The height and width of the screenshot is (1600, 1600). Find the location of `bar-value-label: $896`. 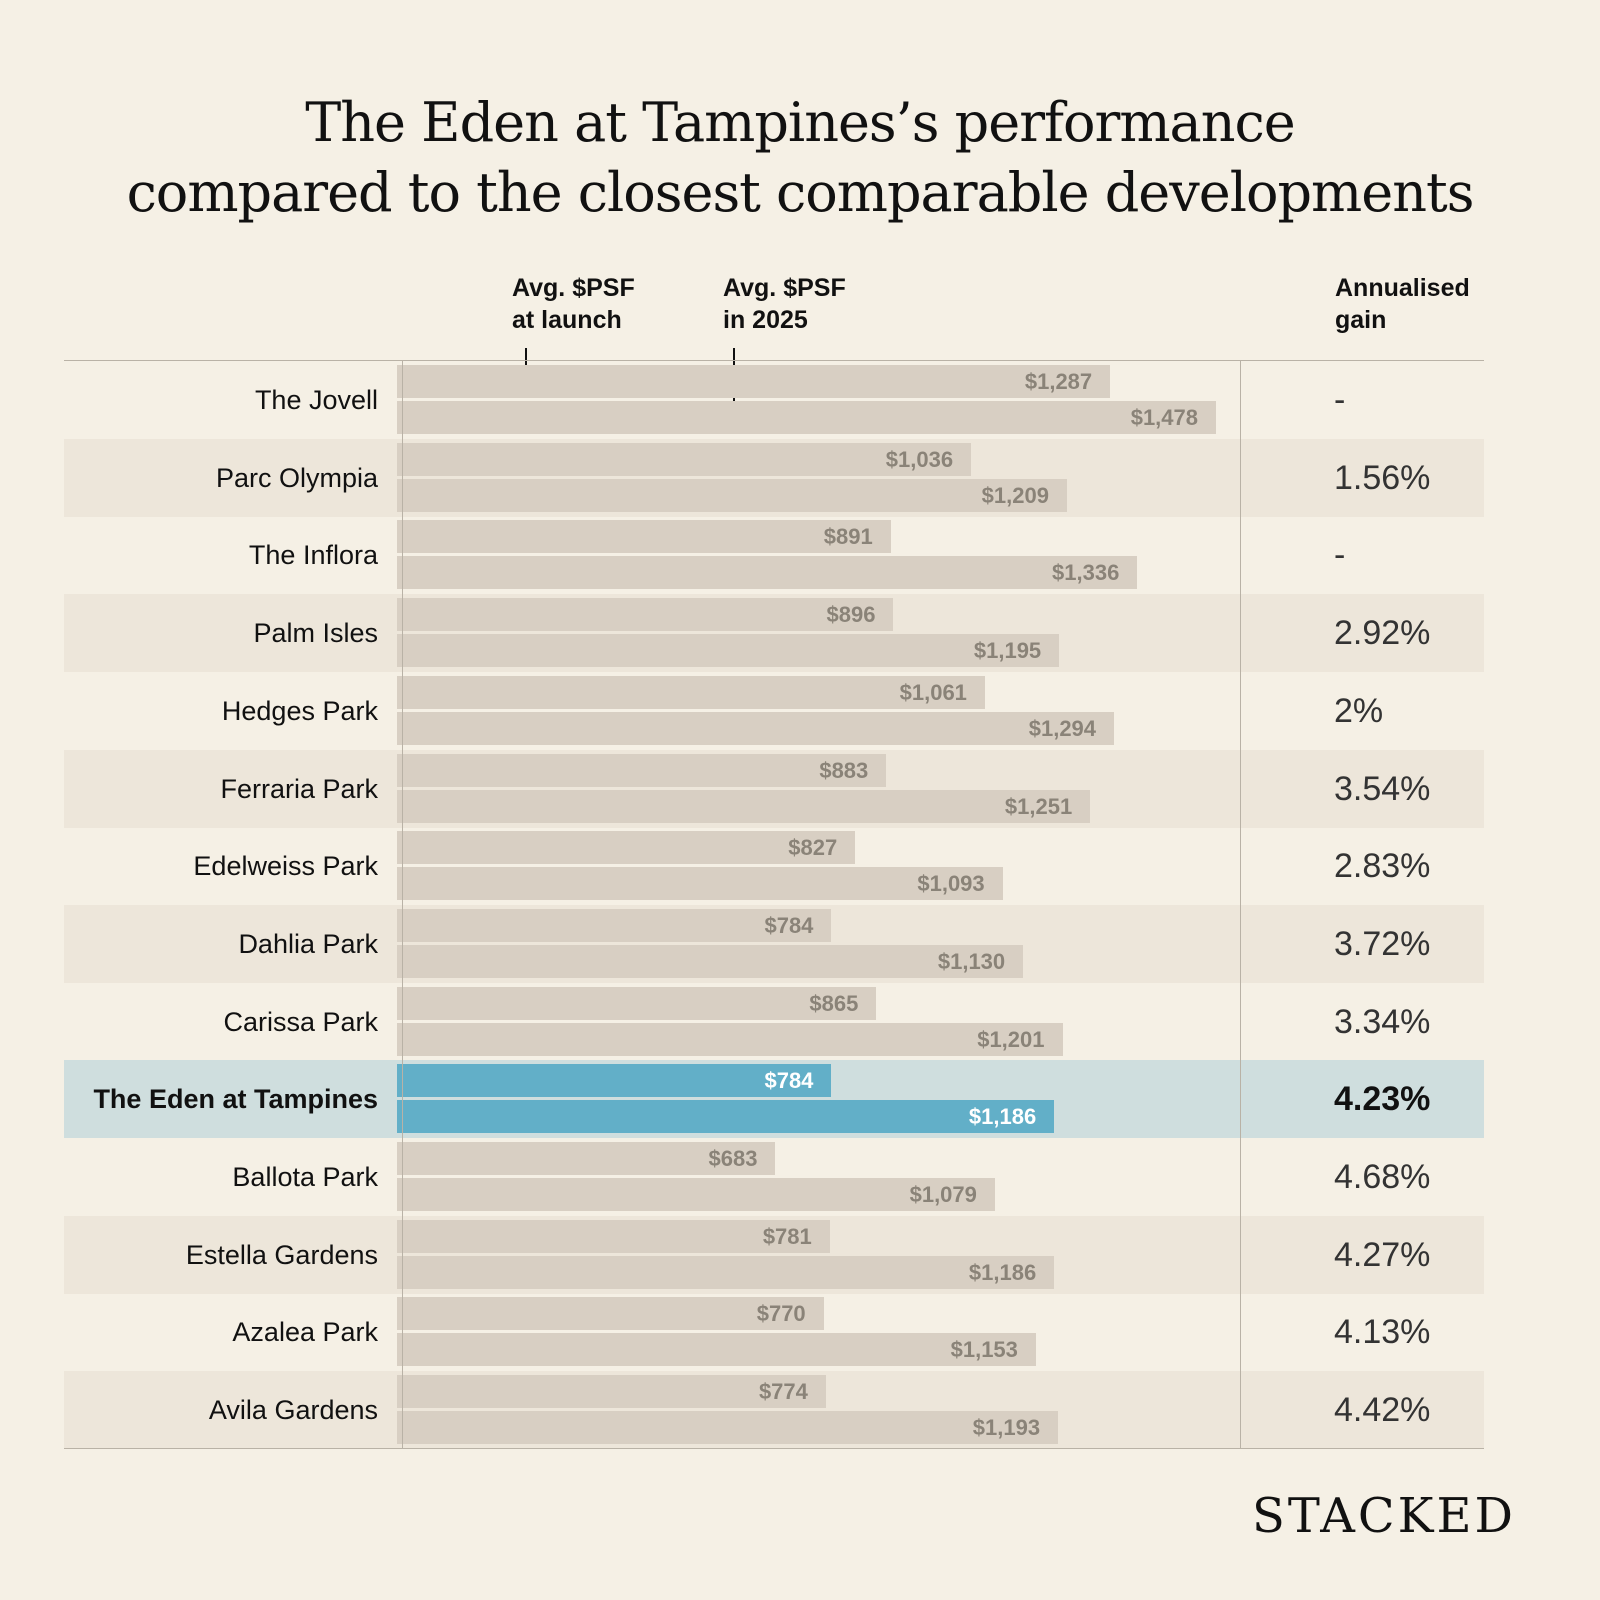

bar-value-label: $896 is located at coordinates (851, 615).